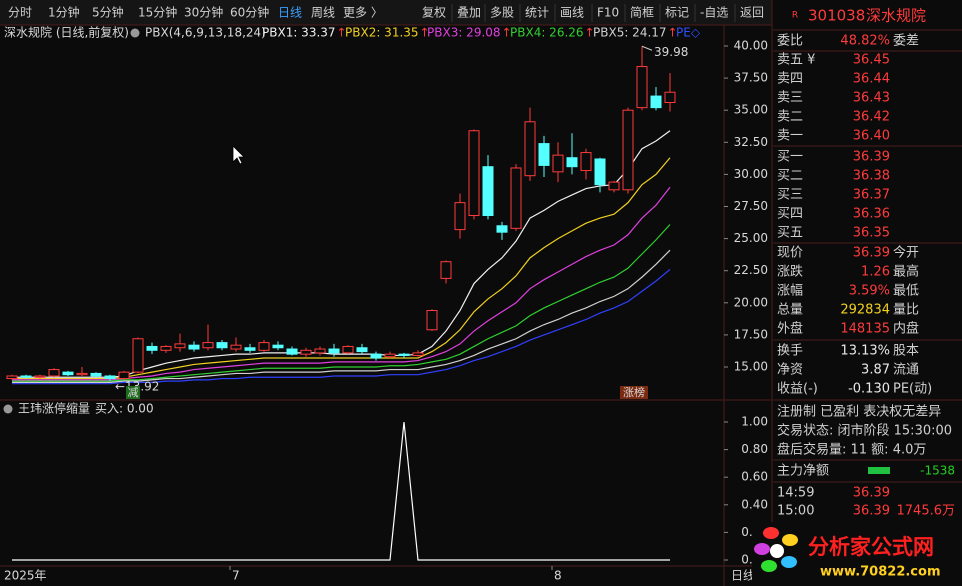 Image resolution: width=962 pixels, height=586 pixels. Describe the element at coordinates (871, 493) in the screenshot. I see `row-value: 36.39` at that location.